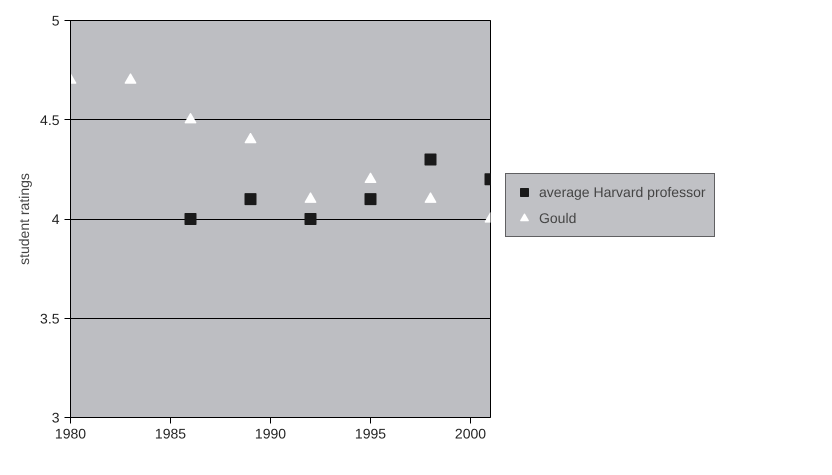 Image resolution: width=832 pixels, height=475 pixels. What do you see at coordinates (622, 192) in the screenshot?
I see `legend-label: average Harvard professor` at bounding box center [622, 192].